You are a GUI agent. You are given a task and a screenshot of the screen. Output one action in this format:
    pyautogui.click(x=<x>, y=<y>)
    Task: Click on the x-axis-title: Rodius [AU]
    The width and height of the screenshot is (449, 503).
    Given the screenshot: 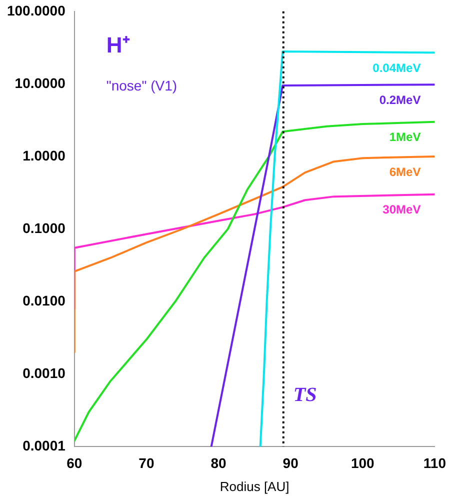 What is the action you would take?
    pyautogui.click(x=255, y=486)
    